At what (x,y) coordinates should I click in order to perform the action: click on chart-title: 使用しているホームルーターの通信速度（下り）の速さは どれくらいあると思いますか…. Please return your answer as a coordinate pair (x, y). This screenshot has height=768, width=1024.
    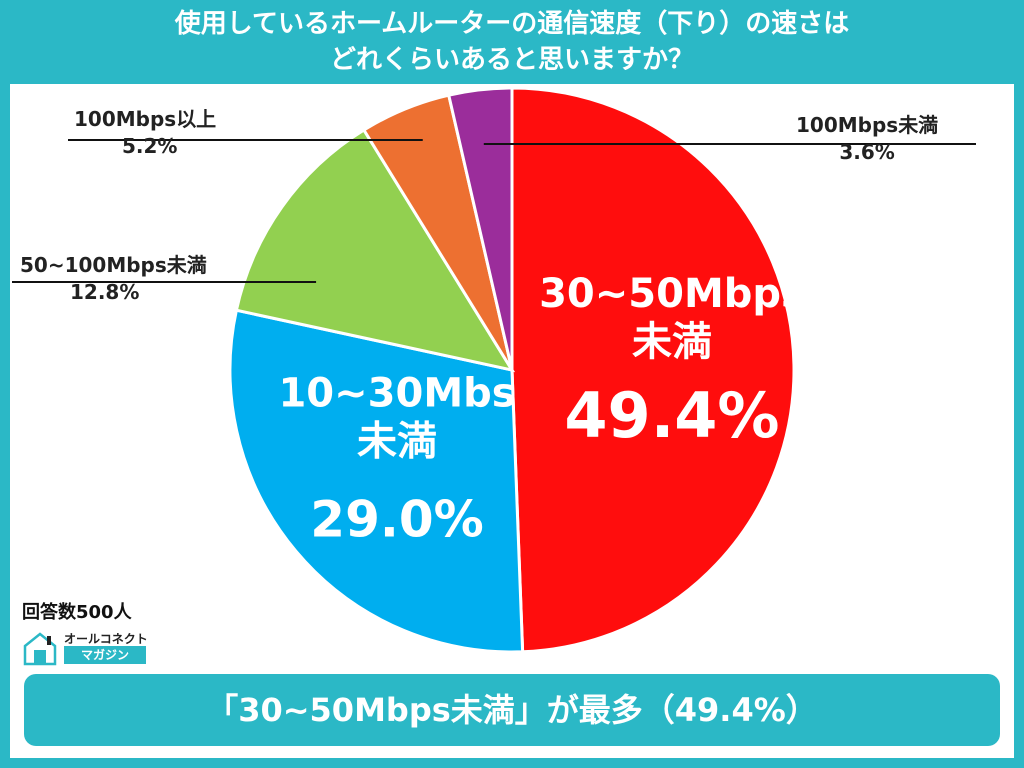
    Looking at the image, I should click on (512, 42).